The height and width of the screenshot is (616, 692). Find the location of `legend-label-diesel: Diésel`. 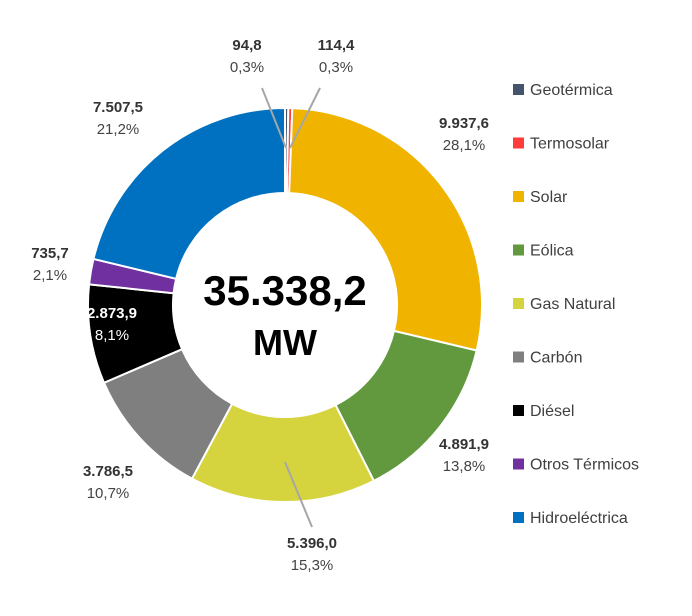

legend-label-diesel: Diésel is located at coordinates (552, 411).